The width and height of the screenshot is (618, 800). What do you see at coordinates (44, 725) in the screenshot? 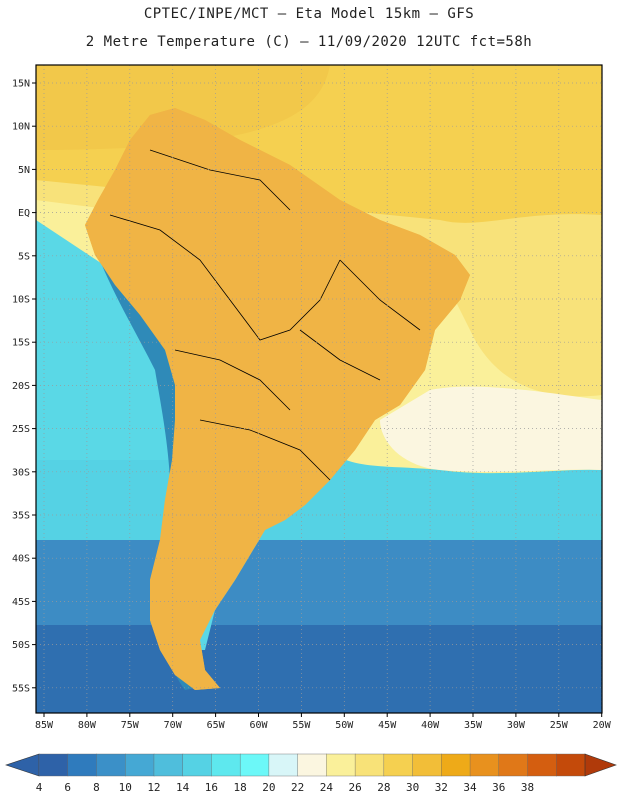
I see `lon-label: 85W` at bounding box center [44, 725].